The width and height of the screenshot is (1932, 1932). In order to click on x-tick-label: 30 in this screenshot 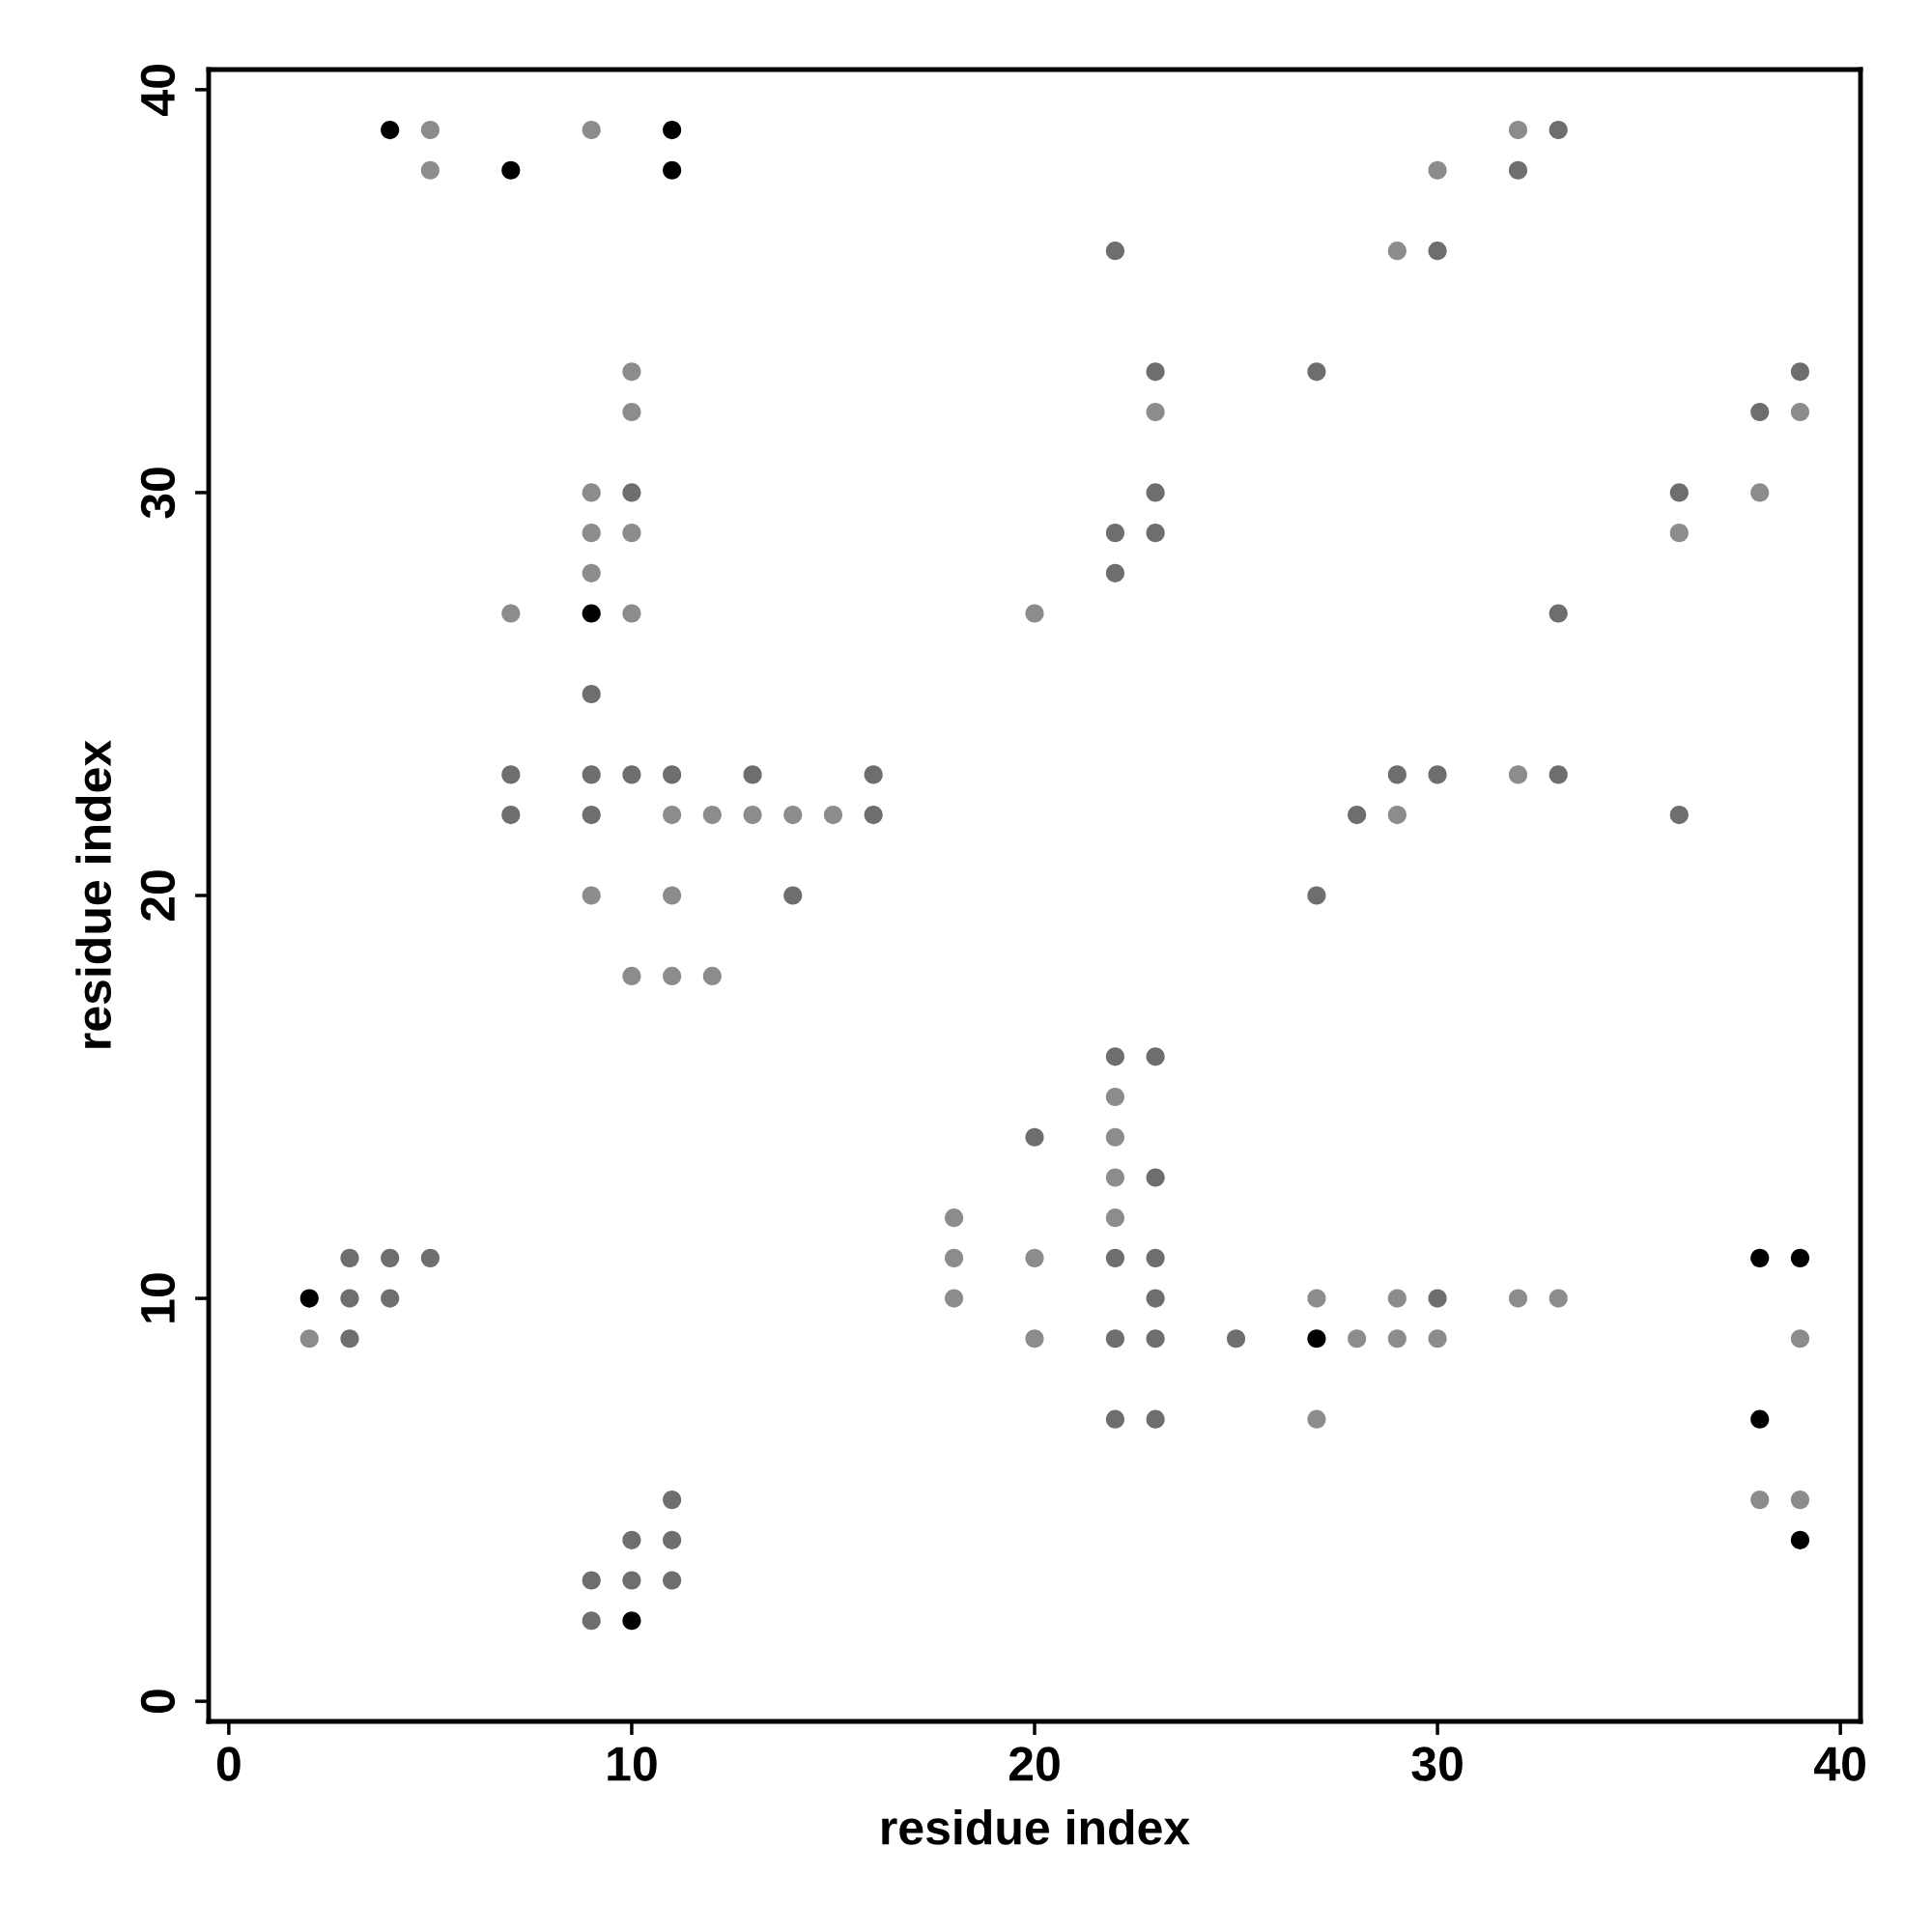, I will do `click(1437, 1764)`.